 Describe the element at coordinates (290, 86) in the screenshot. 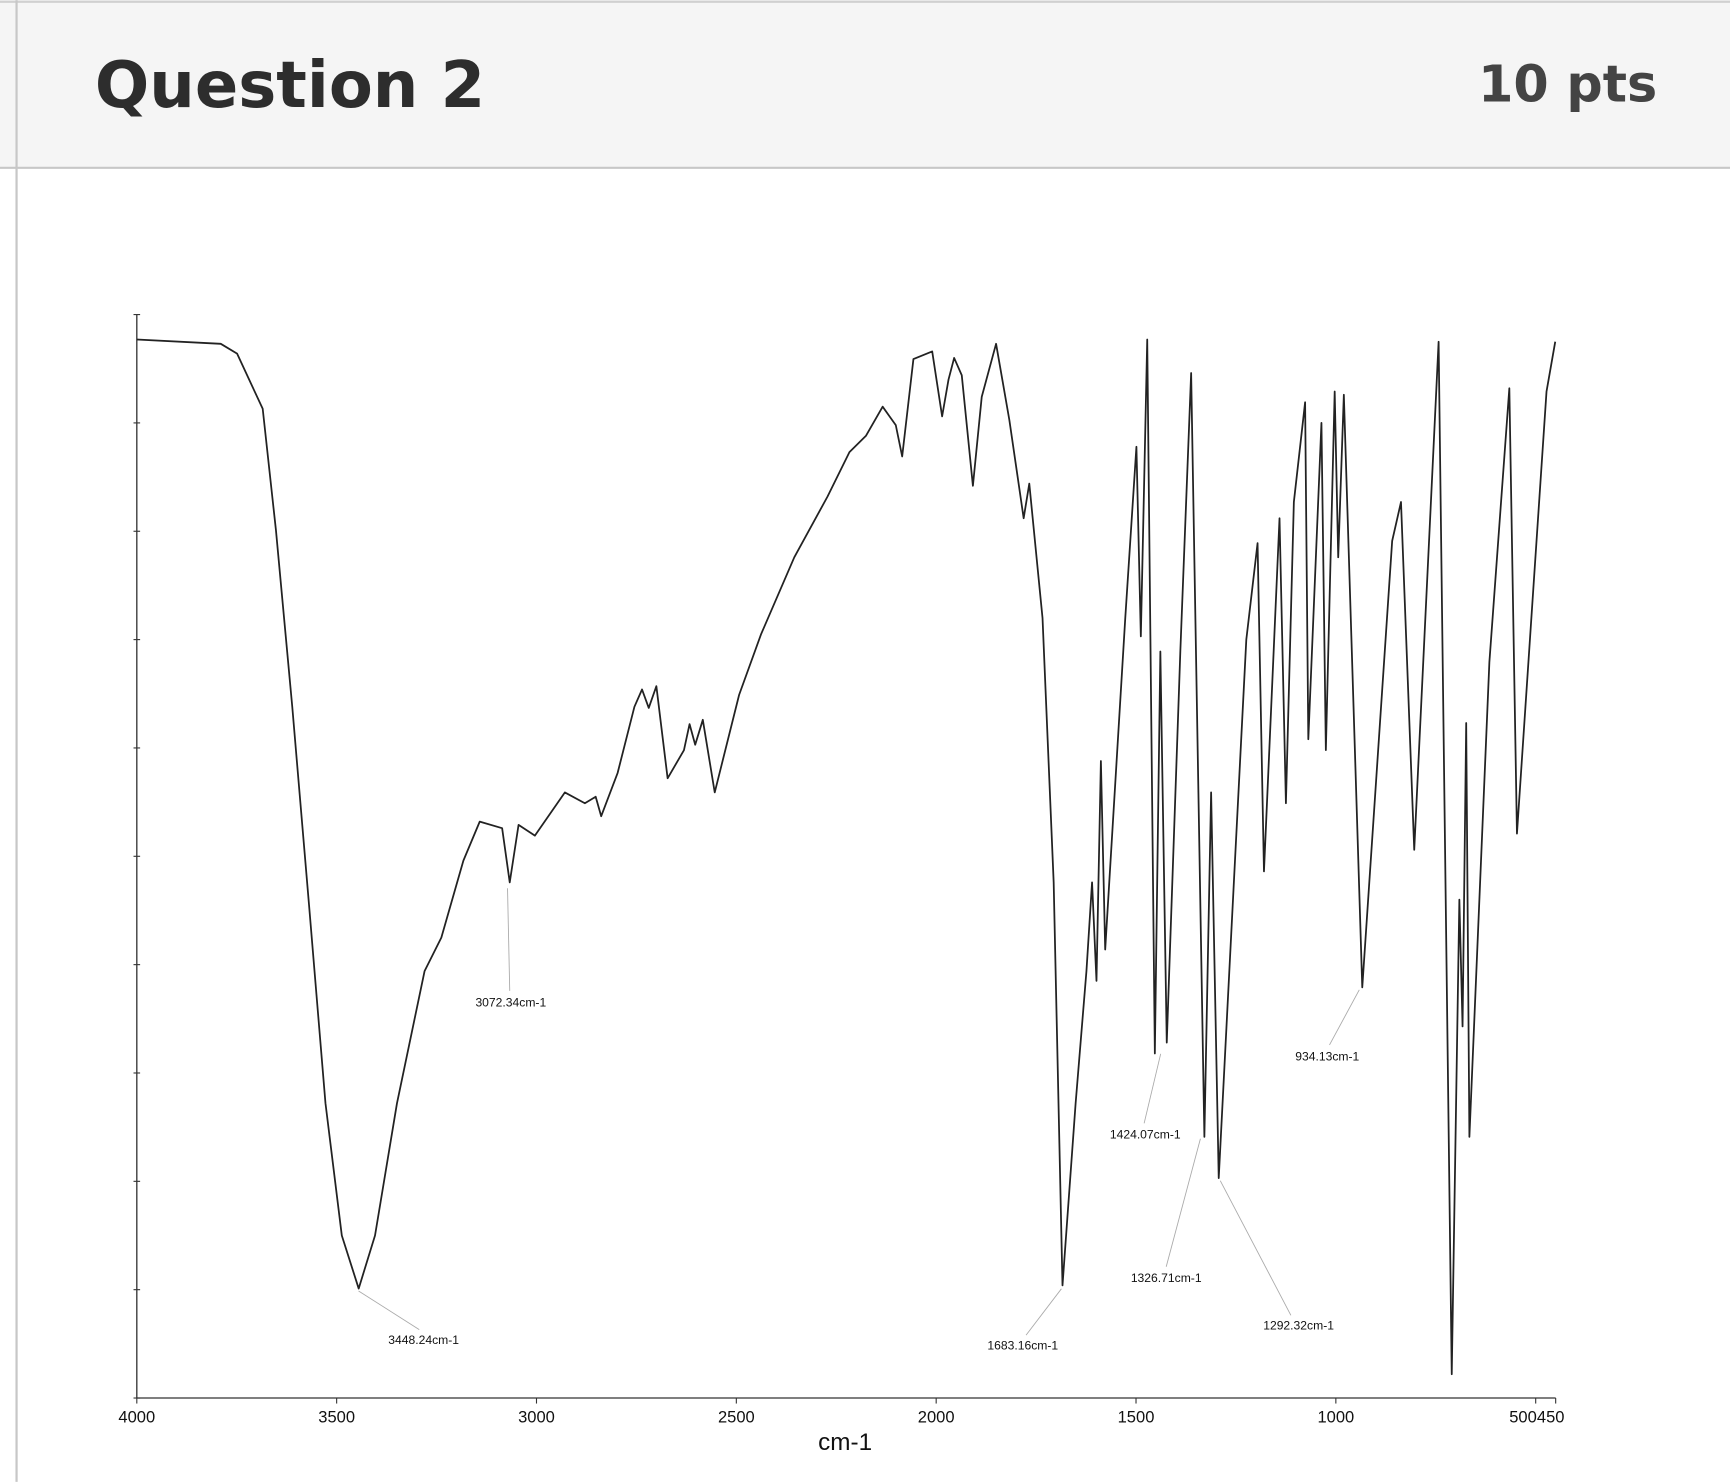

I see `question-title: Question 2` at that location.